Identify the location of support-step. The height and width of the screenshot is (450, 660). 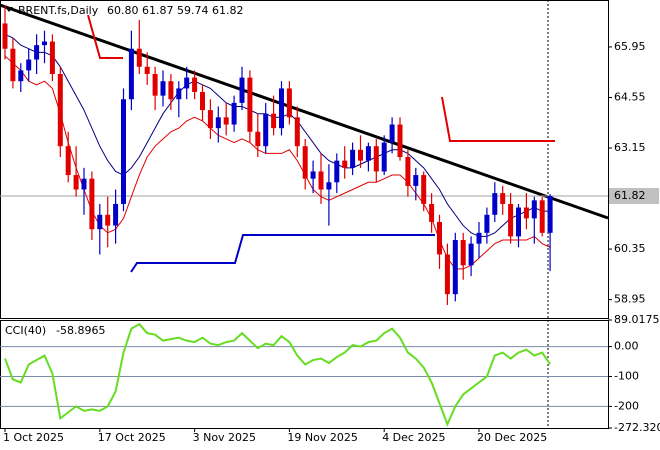
(282, 253).